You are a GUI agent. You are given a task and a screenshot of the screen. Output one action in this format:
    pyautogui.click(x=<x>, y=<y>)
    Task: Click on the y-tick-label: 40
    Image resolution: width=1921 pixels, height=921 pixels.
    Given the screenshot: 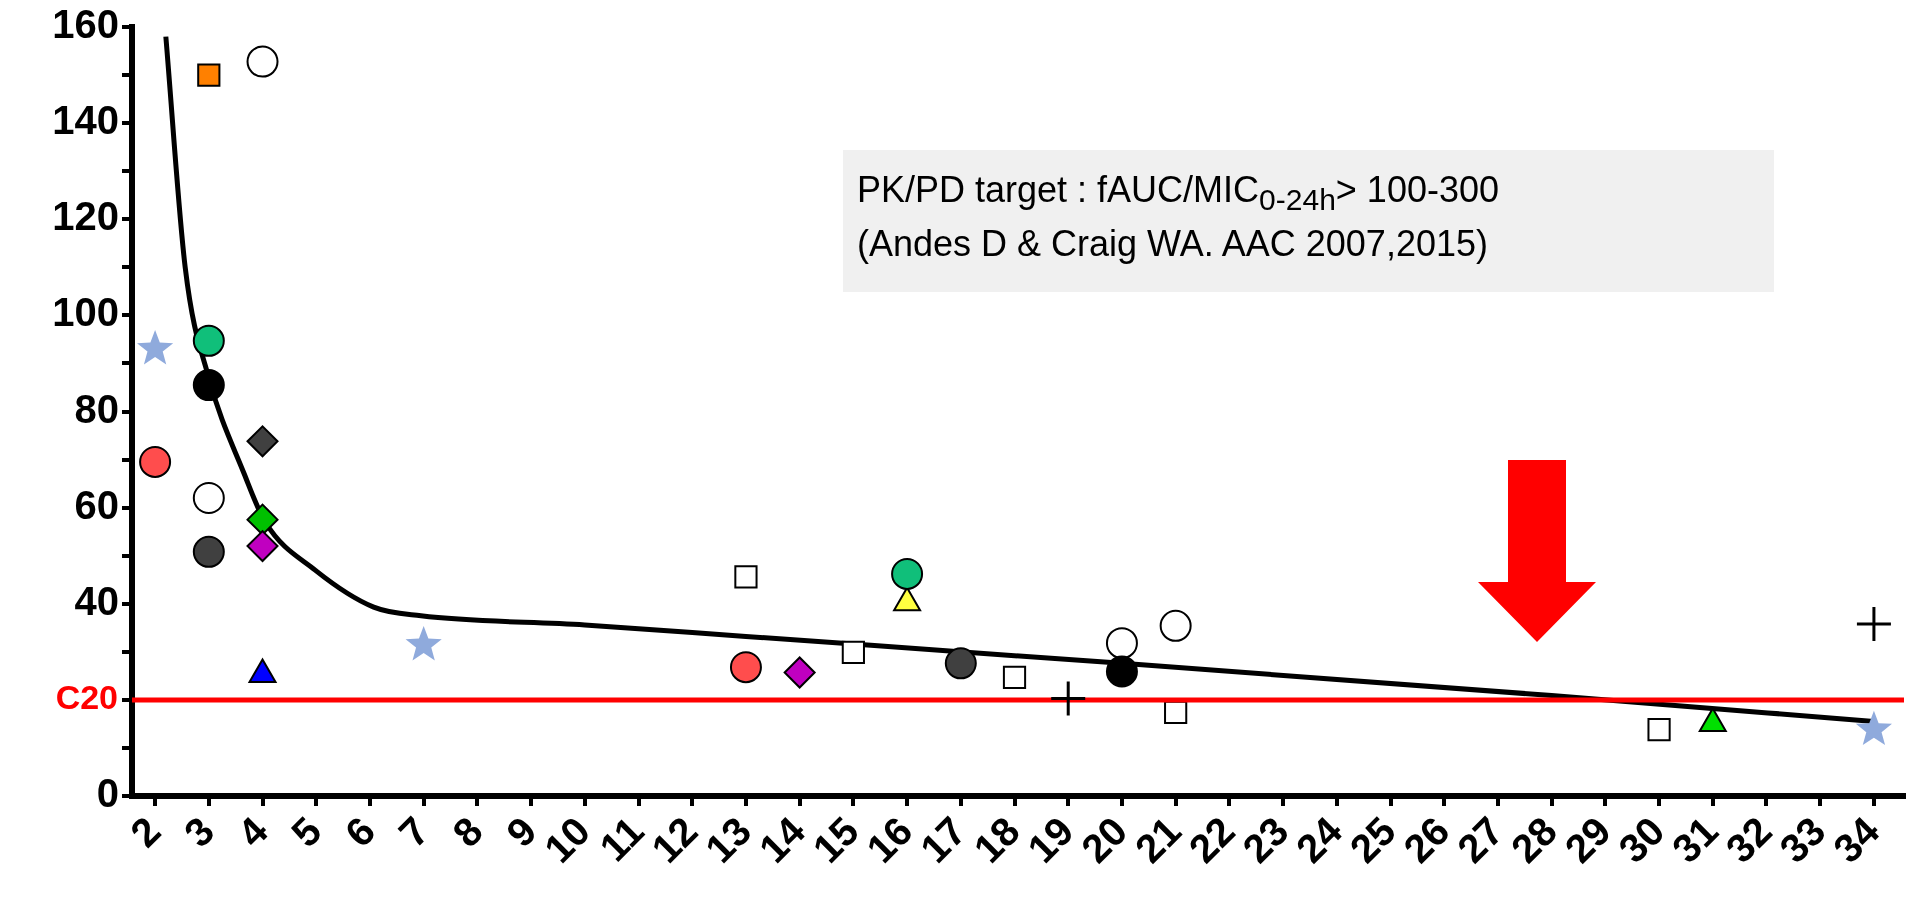 What is the action you would take?
    pyautogui.click(x=96, y=600)
    